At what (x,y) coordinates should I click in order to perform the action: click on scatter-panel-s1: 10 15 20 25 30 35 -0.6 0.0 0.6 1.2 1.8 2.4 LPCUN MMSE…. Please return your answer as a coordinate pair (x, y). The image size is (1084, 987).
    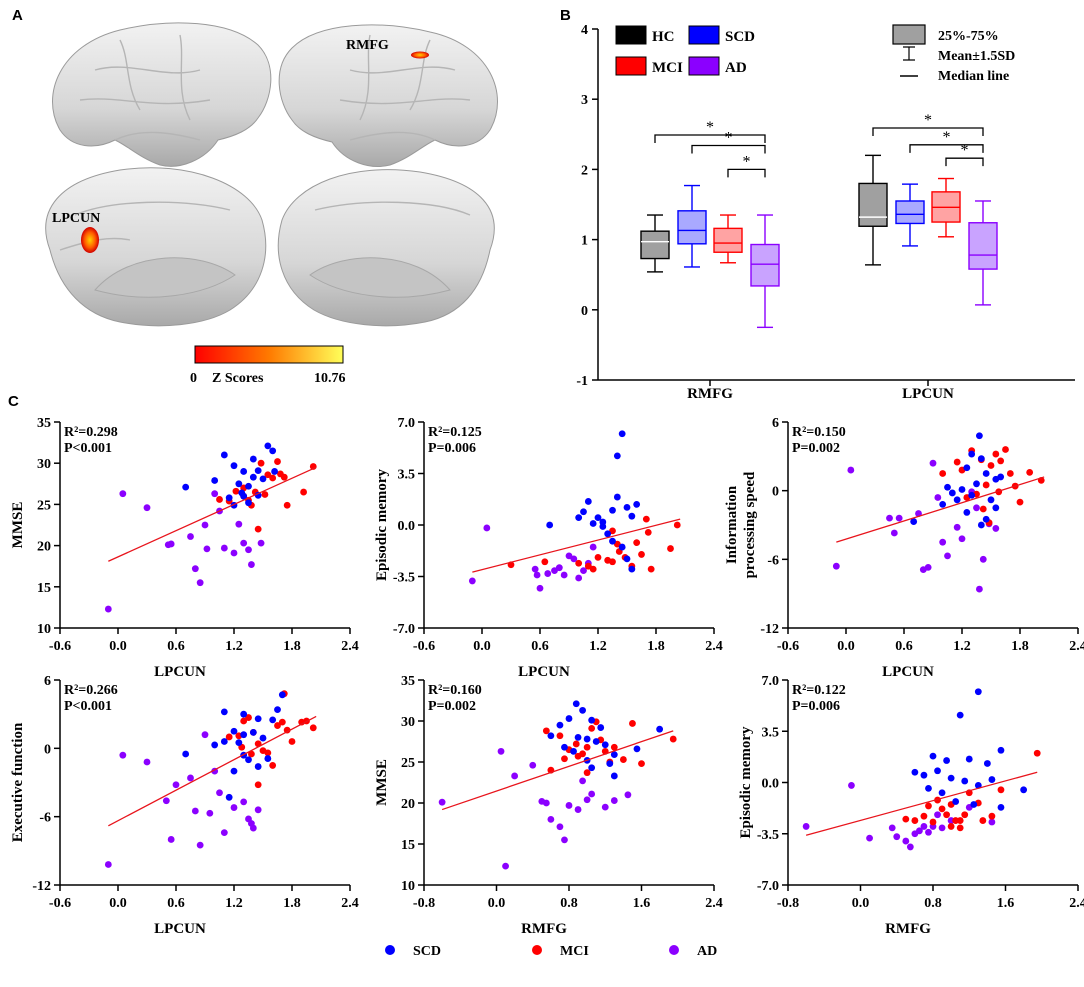
    Looking at the image, I should click on (184, 548).